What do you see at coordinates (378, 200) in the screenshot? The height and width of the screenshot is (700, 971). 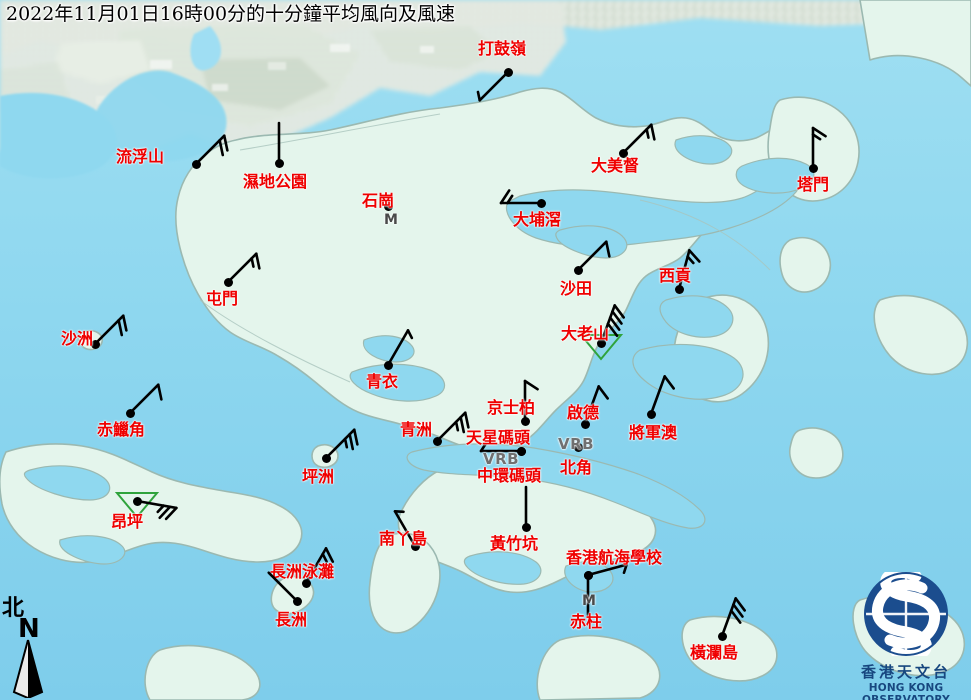 I see `station-label: 石崗` at bounding box center [378, 200].